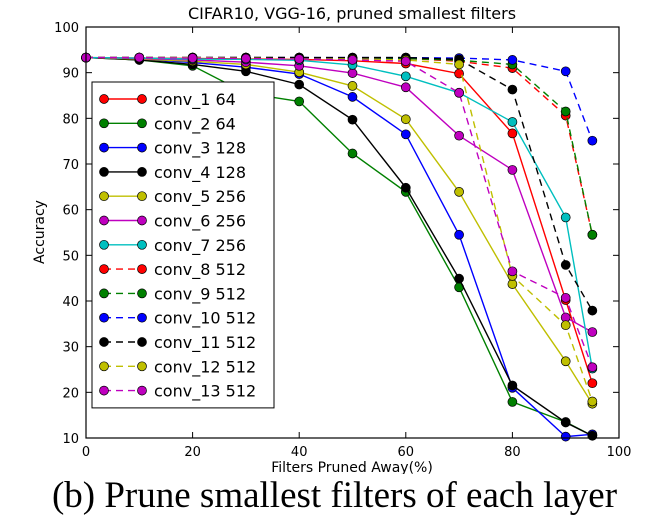 The image size is (669, 529). What do you see at coordinates (205, 367) in the screenshot?
I see `legend-label: conv_12 512` at bounding box center [205, 367].